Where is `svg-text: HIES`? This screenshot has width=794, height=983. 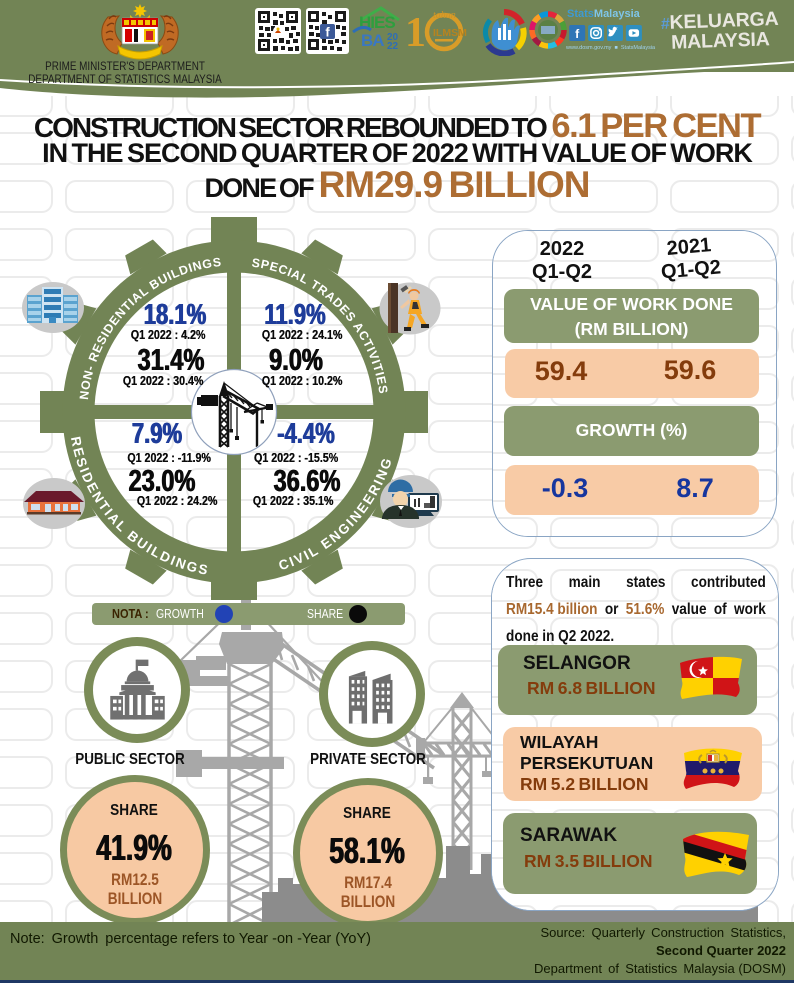
svg-text: HIES is located at coordinates (377, 22).